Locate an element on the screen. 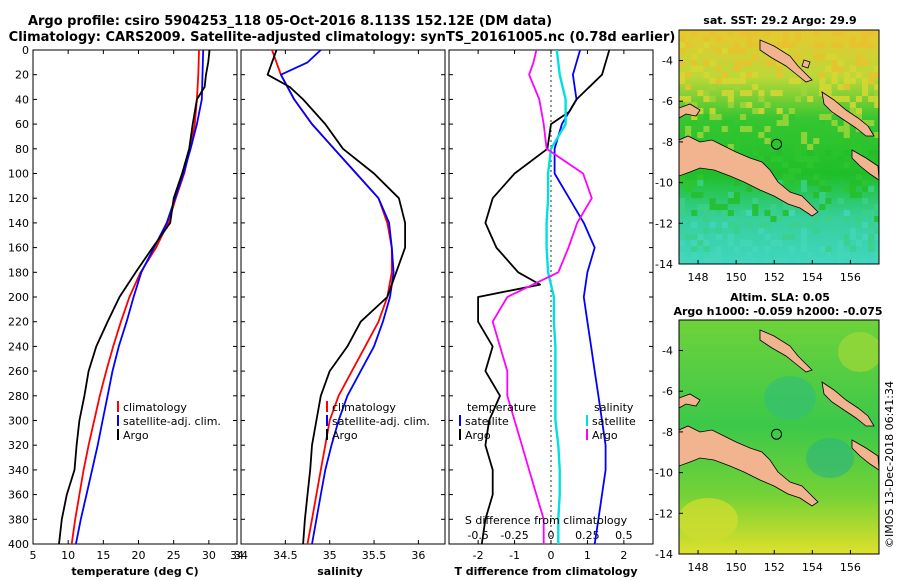 The height and width of the screenshot is (580, 900). legend-title-salinity: salinity is located at coordinates (614, 407).